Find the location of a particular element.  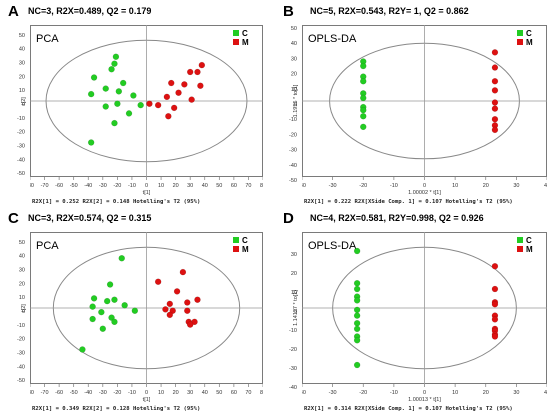

y-tick-label: 20 is located at coordinates (294, 274).